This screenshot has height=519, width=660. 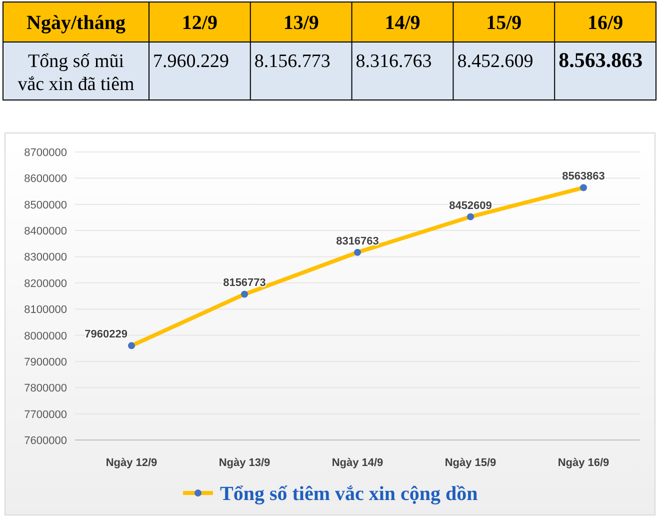 What do you see at coordinates (45, 441) in the screenshot?
I see `y-tick-label: 7600000` at bounding box center [45, 441].